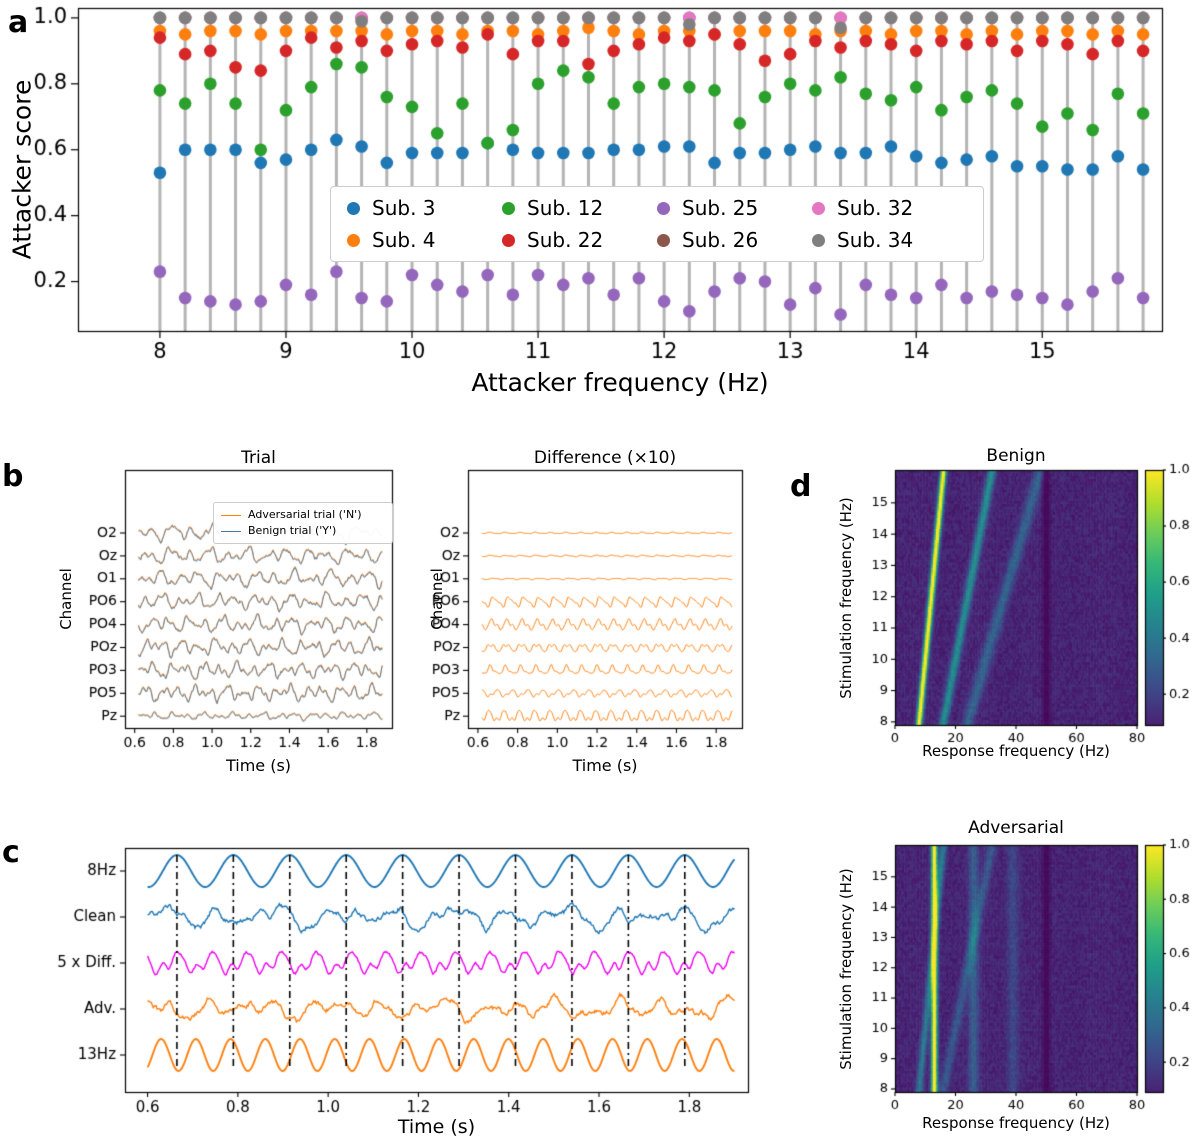 The width and height of the screenshot is (1200, 1146). I want to click on adversarial-heatmap-xlabel: Response frequency (Hz), so click(1016, 1123).